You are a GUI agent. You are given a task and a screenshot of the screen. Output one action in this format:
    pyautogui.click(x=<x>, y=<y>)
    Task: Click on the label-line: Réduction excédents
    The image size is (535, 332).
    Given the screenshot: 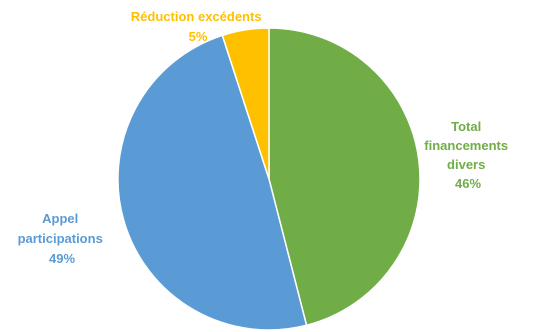 What is the action you would take?
    pyautogui.click(x=196, y=16)
    